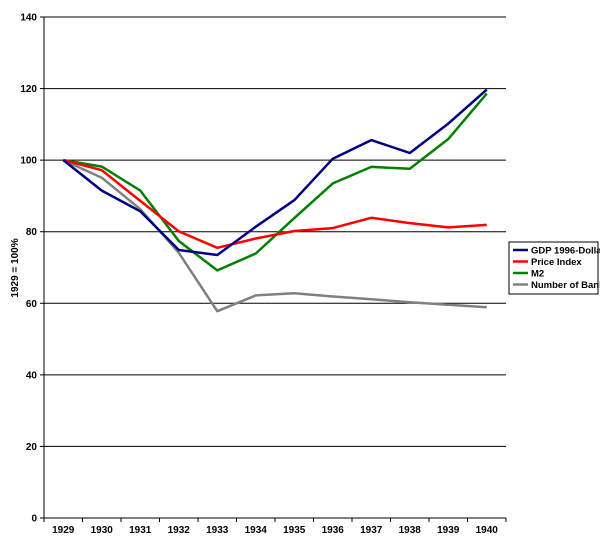 The image size is (600, 547). Describe the element at coordinates (32, 232) in the screenshot. I see `y-tick-label: 80` at that location.